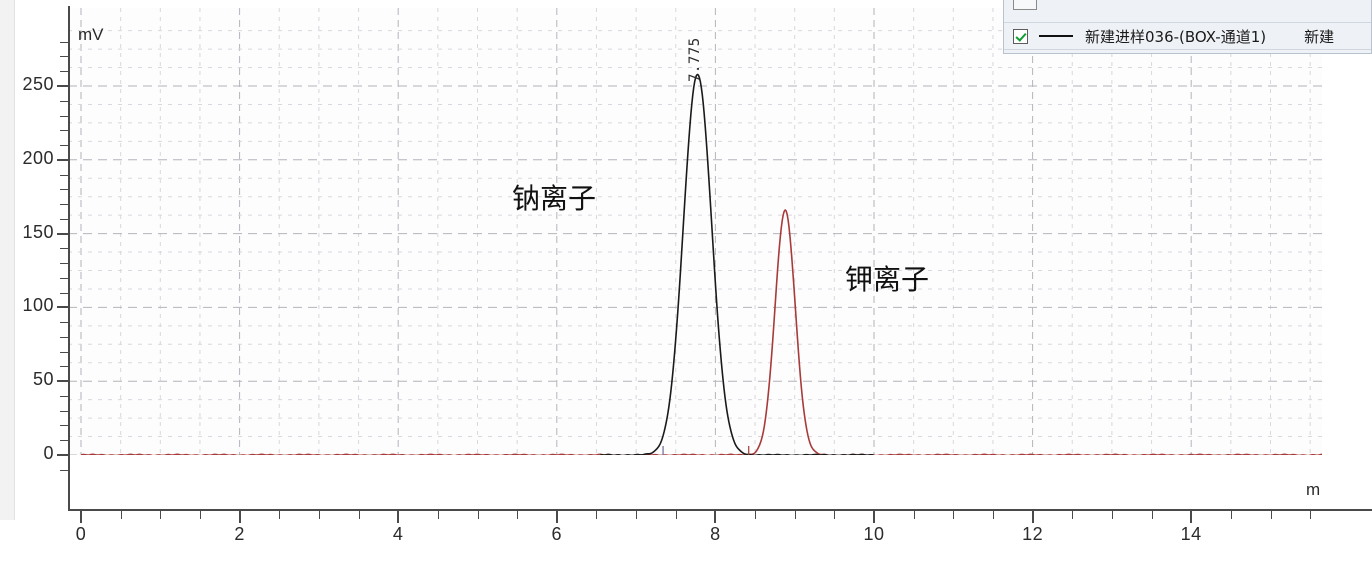 This screenshot has height=584, width=1372. What do you see at coordinates (887, 279) in the screenshot?
I see `annotation-potassium: 钾离子` at bounding box center [887, 279].